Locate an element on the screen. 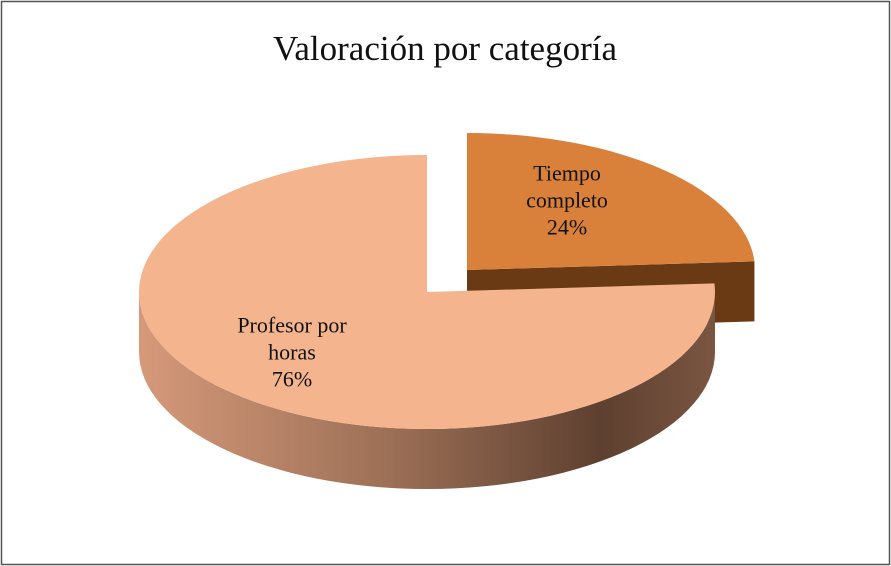  slice-label: Profesor por horas 76% is located at coordinates (292, 352).